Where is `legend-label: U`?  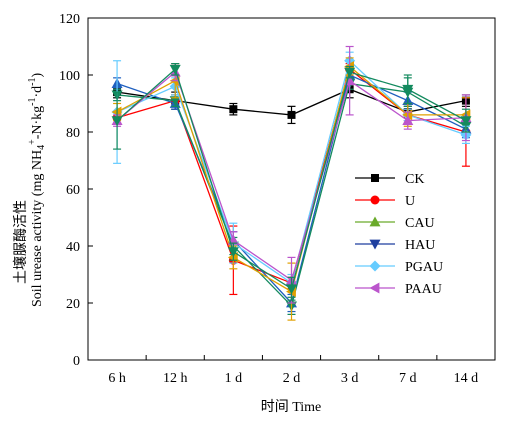
legend-label: U is located at coordinates (410, 201).